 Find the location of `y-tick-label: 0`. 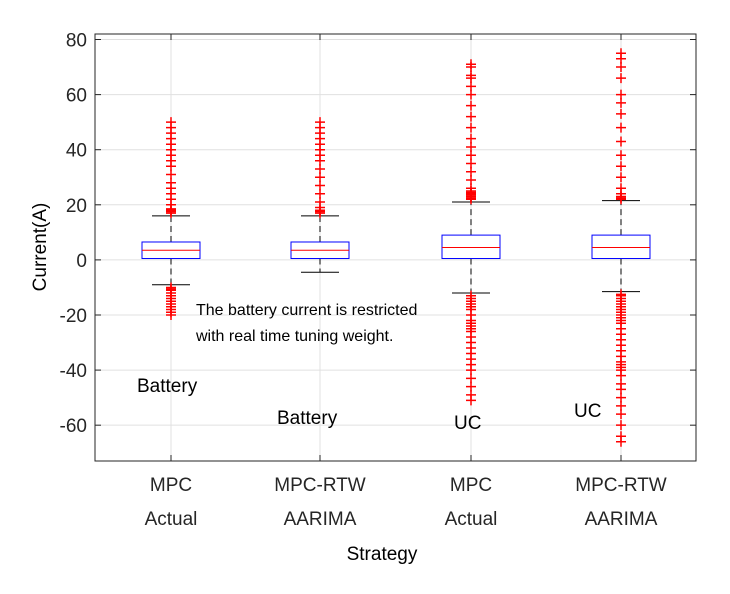

y-tick-label: 0 is located at coordinates (81, 261).